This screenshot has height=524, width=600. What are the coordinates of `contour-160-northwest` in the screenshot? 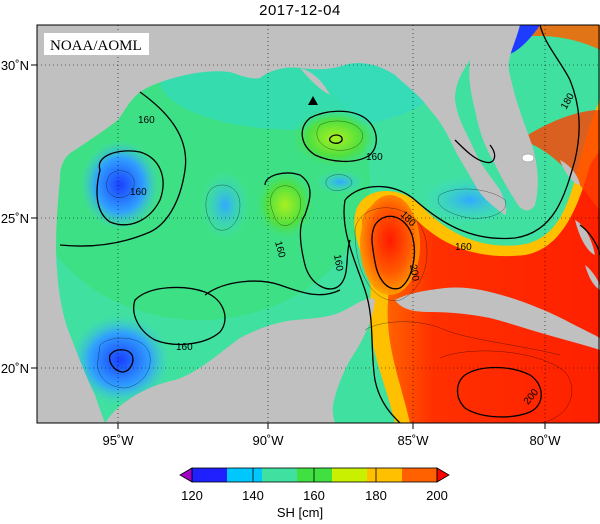 It's located at (123, 169).